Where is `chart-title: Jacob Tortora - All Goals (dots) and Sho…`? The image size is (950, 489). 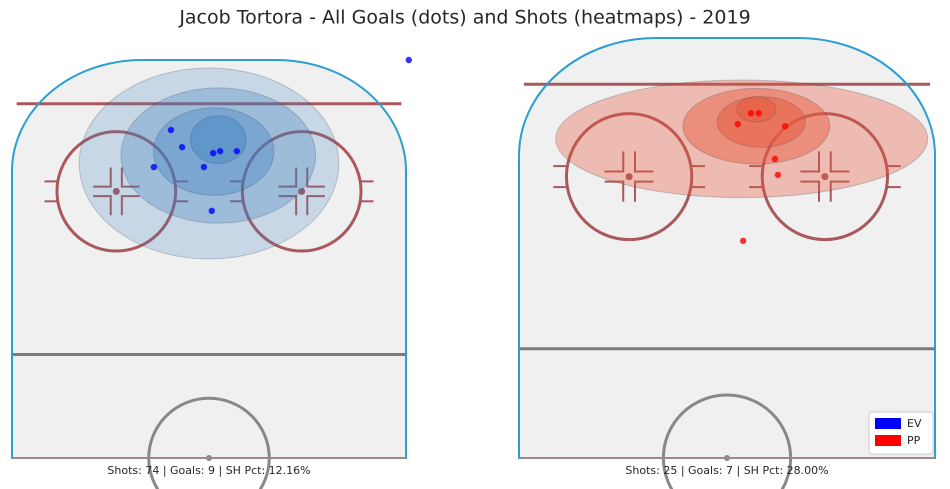
chart-title: Jacob Tortora - All Goals (dots) and Sho… is located at coordinates (464, 18).